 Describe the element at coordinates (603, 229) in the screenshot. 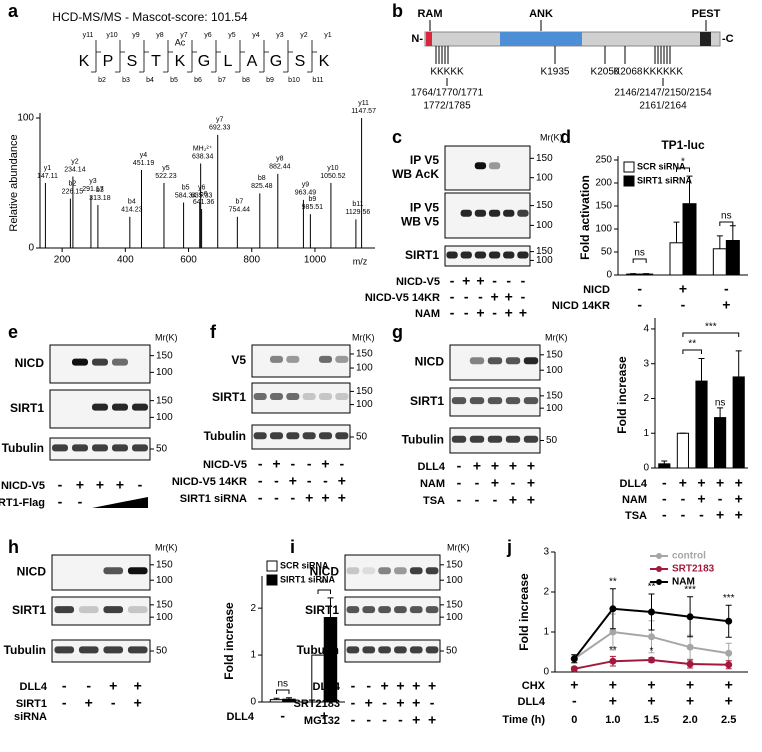

I see `y-tick-label: 100` at that location.